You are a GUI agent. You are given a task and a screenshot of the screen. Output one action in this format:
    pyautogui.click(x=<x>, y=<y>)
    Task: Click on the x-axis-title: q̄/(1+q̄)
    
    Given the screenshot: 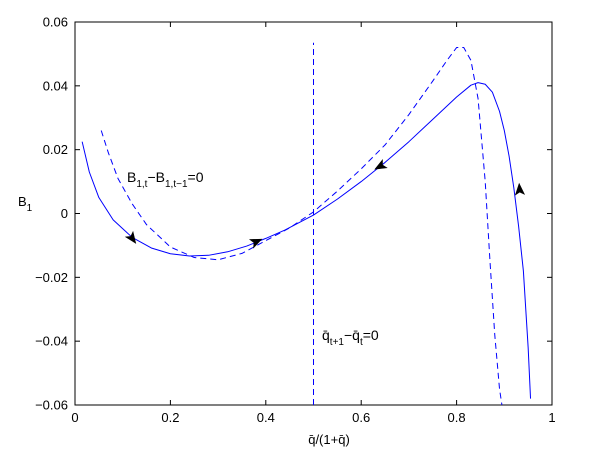 What is the action you would take?
    pyautogui.click(x=329, y=439)
    